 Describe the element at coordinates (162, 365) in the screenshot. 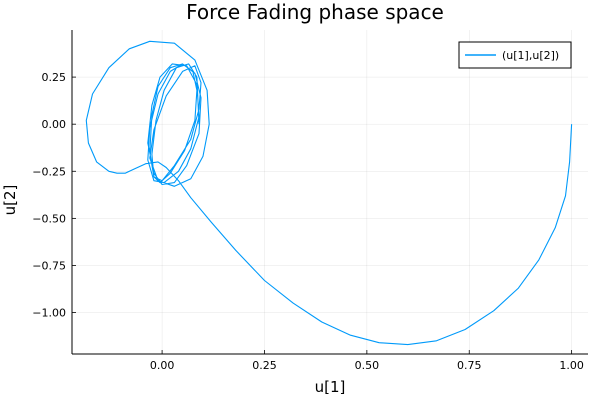

I see `x-tick-label: 0.00` at that location.